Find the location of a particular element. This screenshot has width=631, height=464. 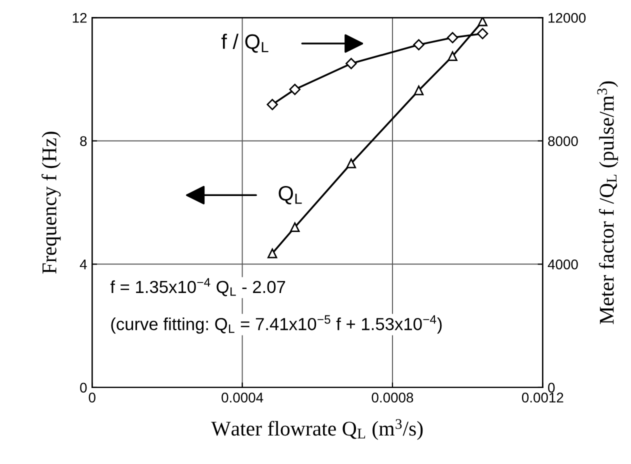

x-tick-label: 0.0004 is located at coordinates (243, 397).